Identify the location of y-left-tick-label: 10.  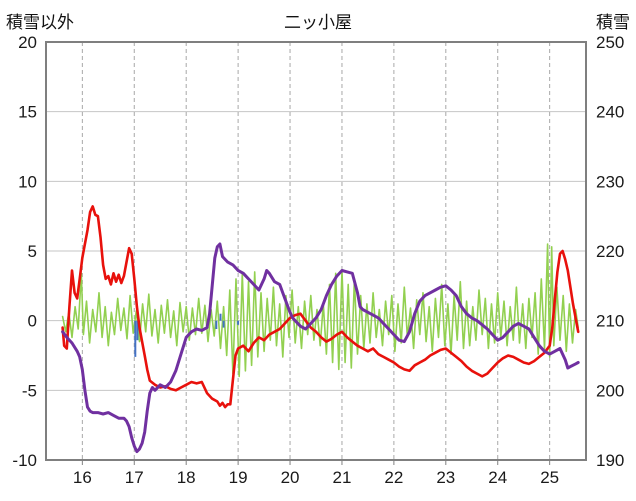
(27, 181).